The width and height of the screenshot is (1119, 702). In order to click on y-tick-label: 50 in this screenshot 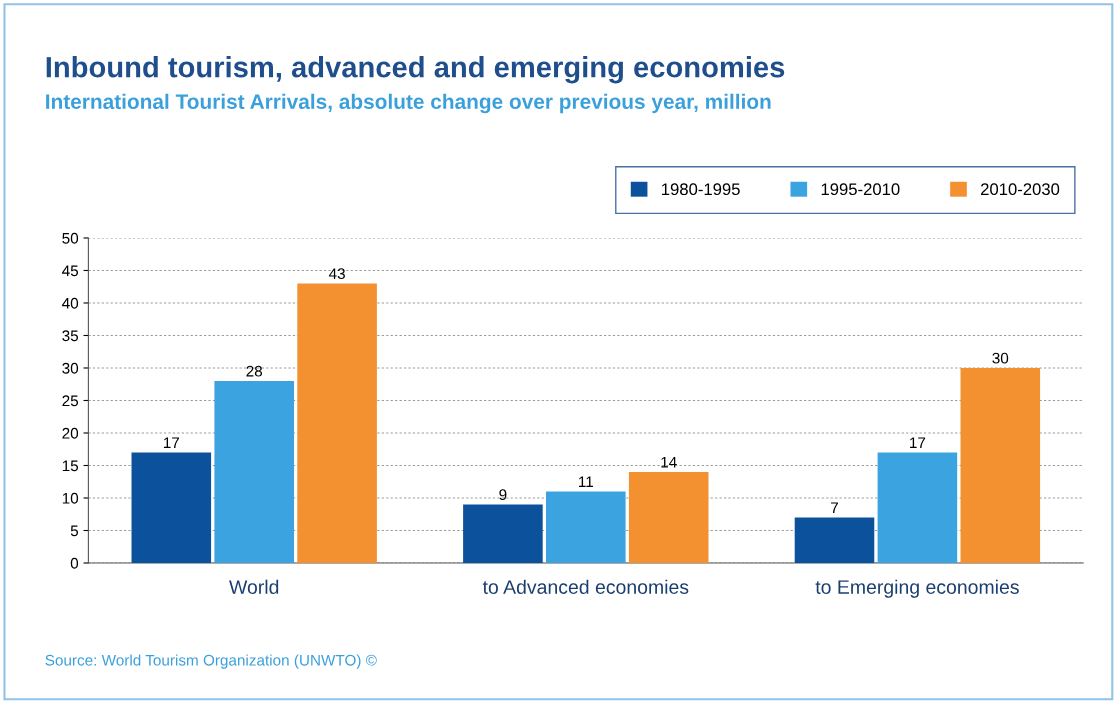, I will do `click(70, 238)`.